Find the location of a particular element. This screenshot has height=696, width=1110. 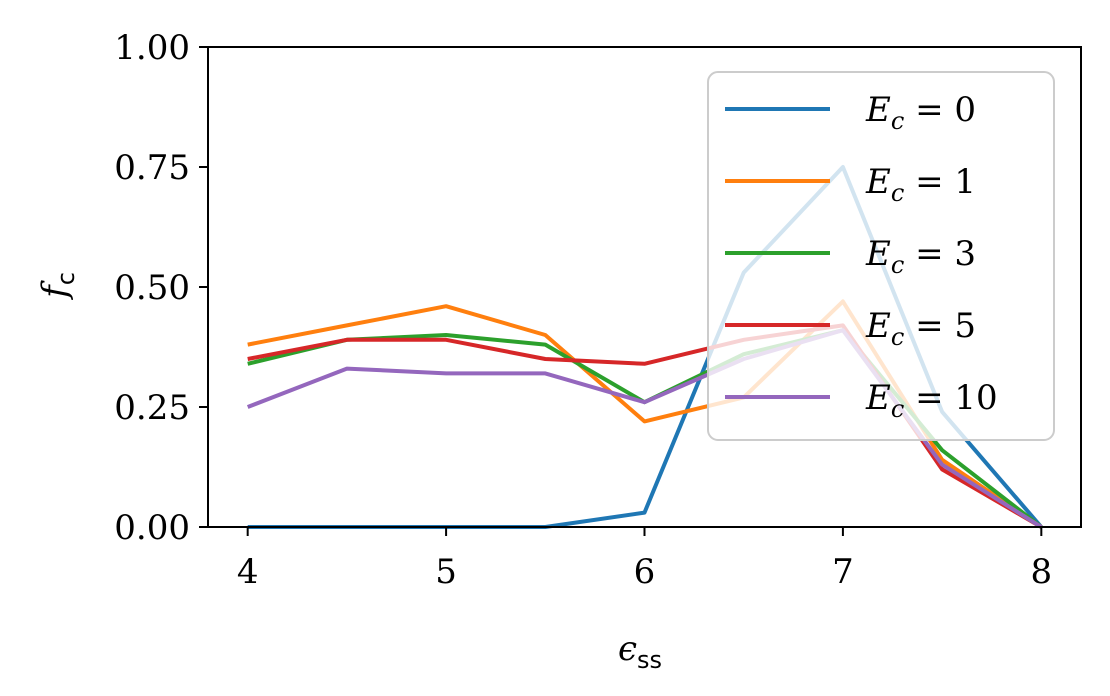

y-tick-label: 0.50 is located at coordinates (152, 288).